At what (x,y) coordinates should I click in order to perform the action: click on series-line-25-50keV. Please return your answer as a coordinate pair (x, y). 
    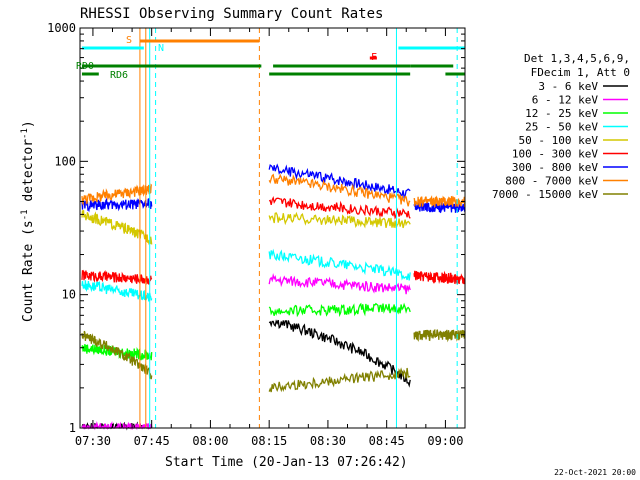
    Looking at the image, I should click on (339, 264).